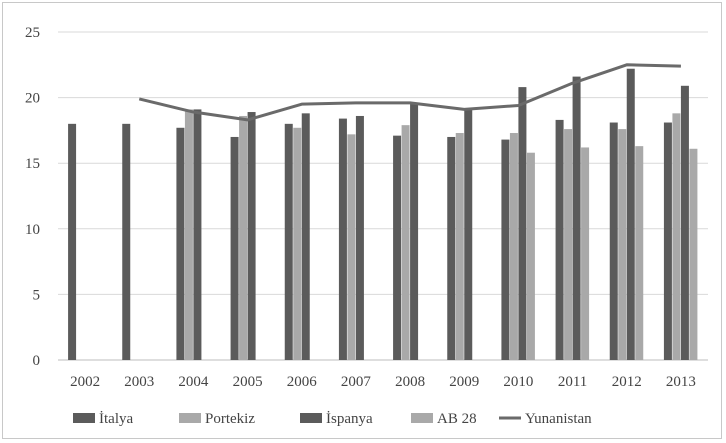 The width and height of the screenshot is (726, 443). What do you see at coordinates (349, 419) in the screenshot?
I see `legend-label: İspanya` at bounding box center [349, 419].